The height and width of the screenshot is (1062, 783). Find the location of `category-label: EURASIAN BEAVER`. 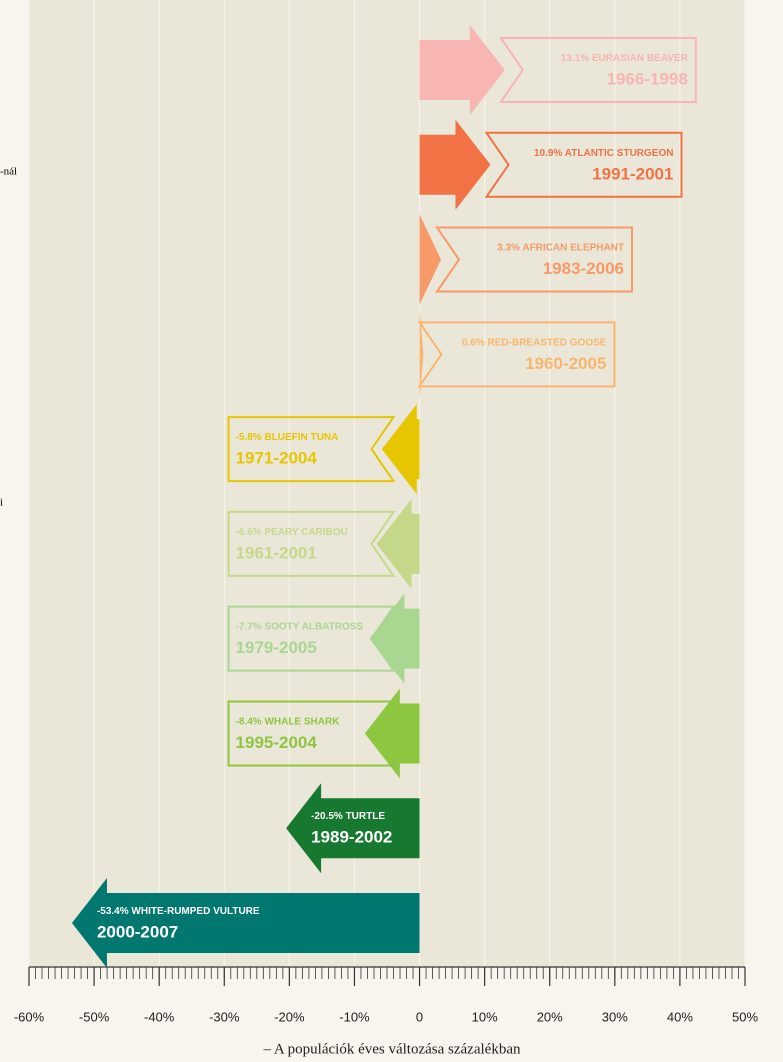

category-label: EURASIAN BEAVER is located at coordinates (640, 58).